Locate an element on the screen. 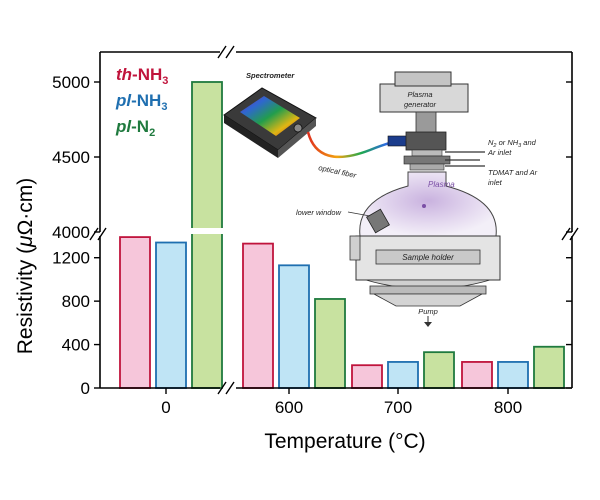  y-break-left-a is located at coordinates (94, 234).